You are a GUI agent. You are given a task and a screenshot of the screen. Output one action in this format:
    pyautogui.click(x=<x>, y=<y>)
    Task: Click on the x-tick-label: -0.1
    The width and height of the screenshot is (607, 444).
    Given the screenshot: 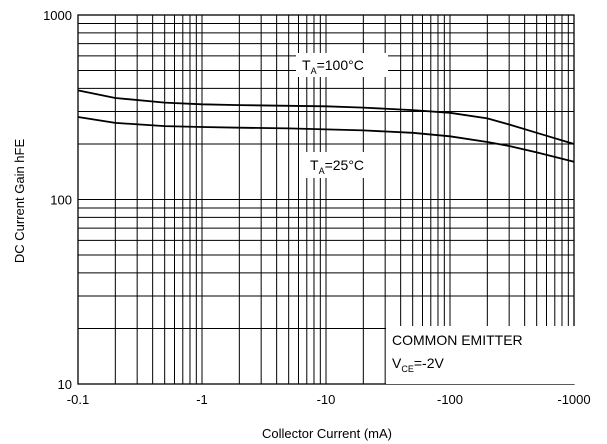 What is the action you would take?
    pyautogui.click(x=78, y=399)
    